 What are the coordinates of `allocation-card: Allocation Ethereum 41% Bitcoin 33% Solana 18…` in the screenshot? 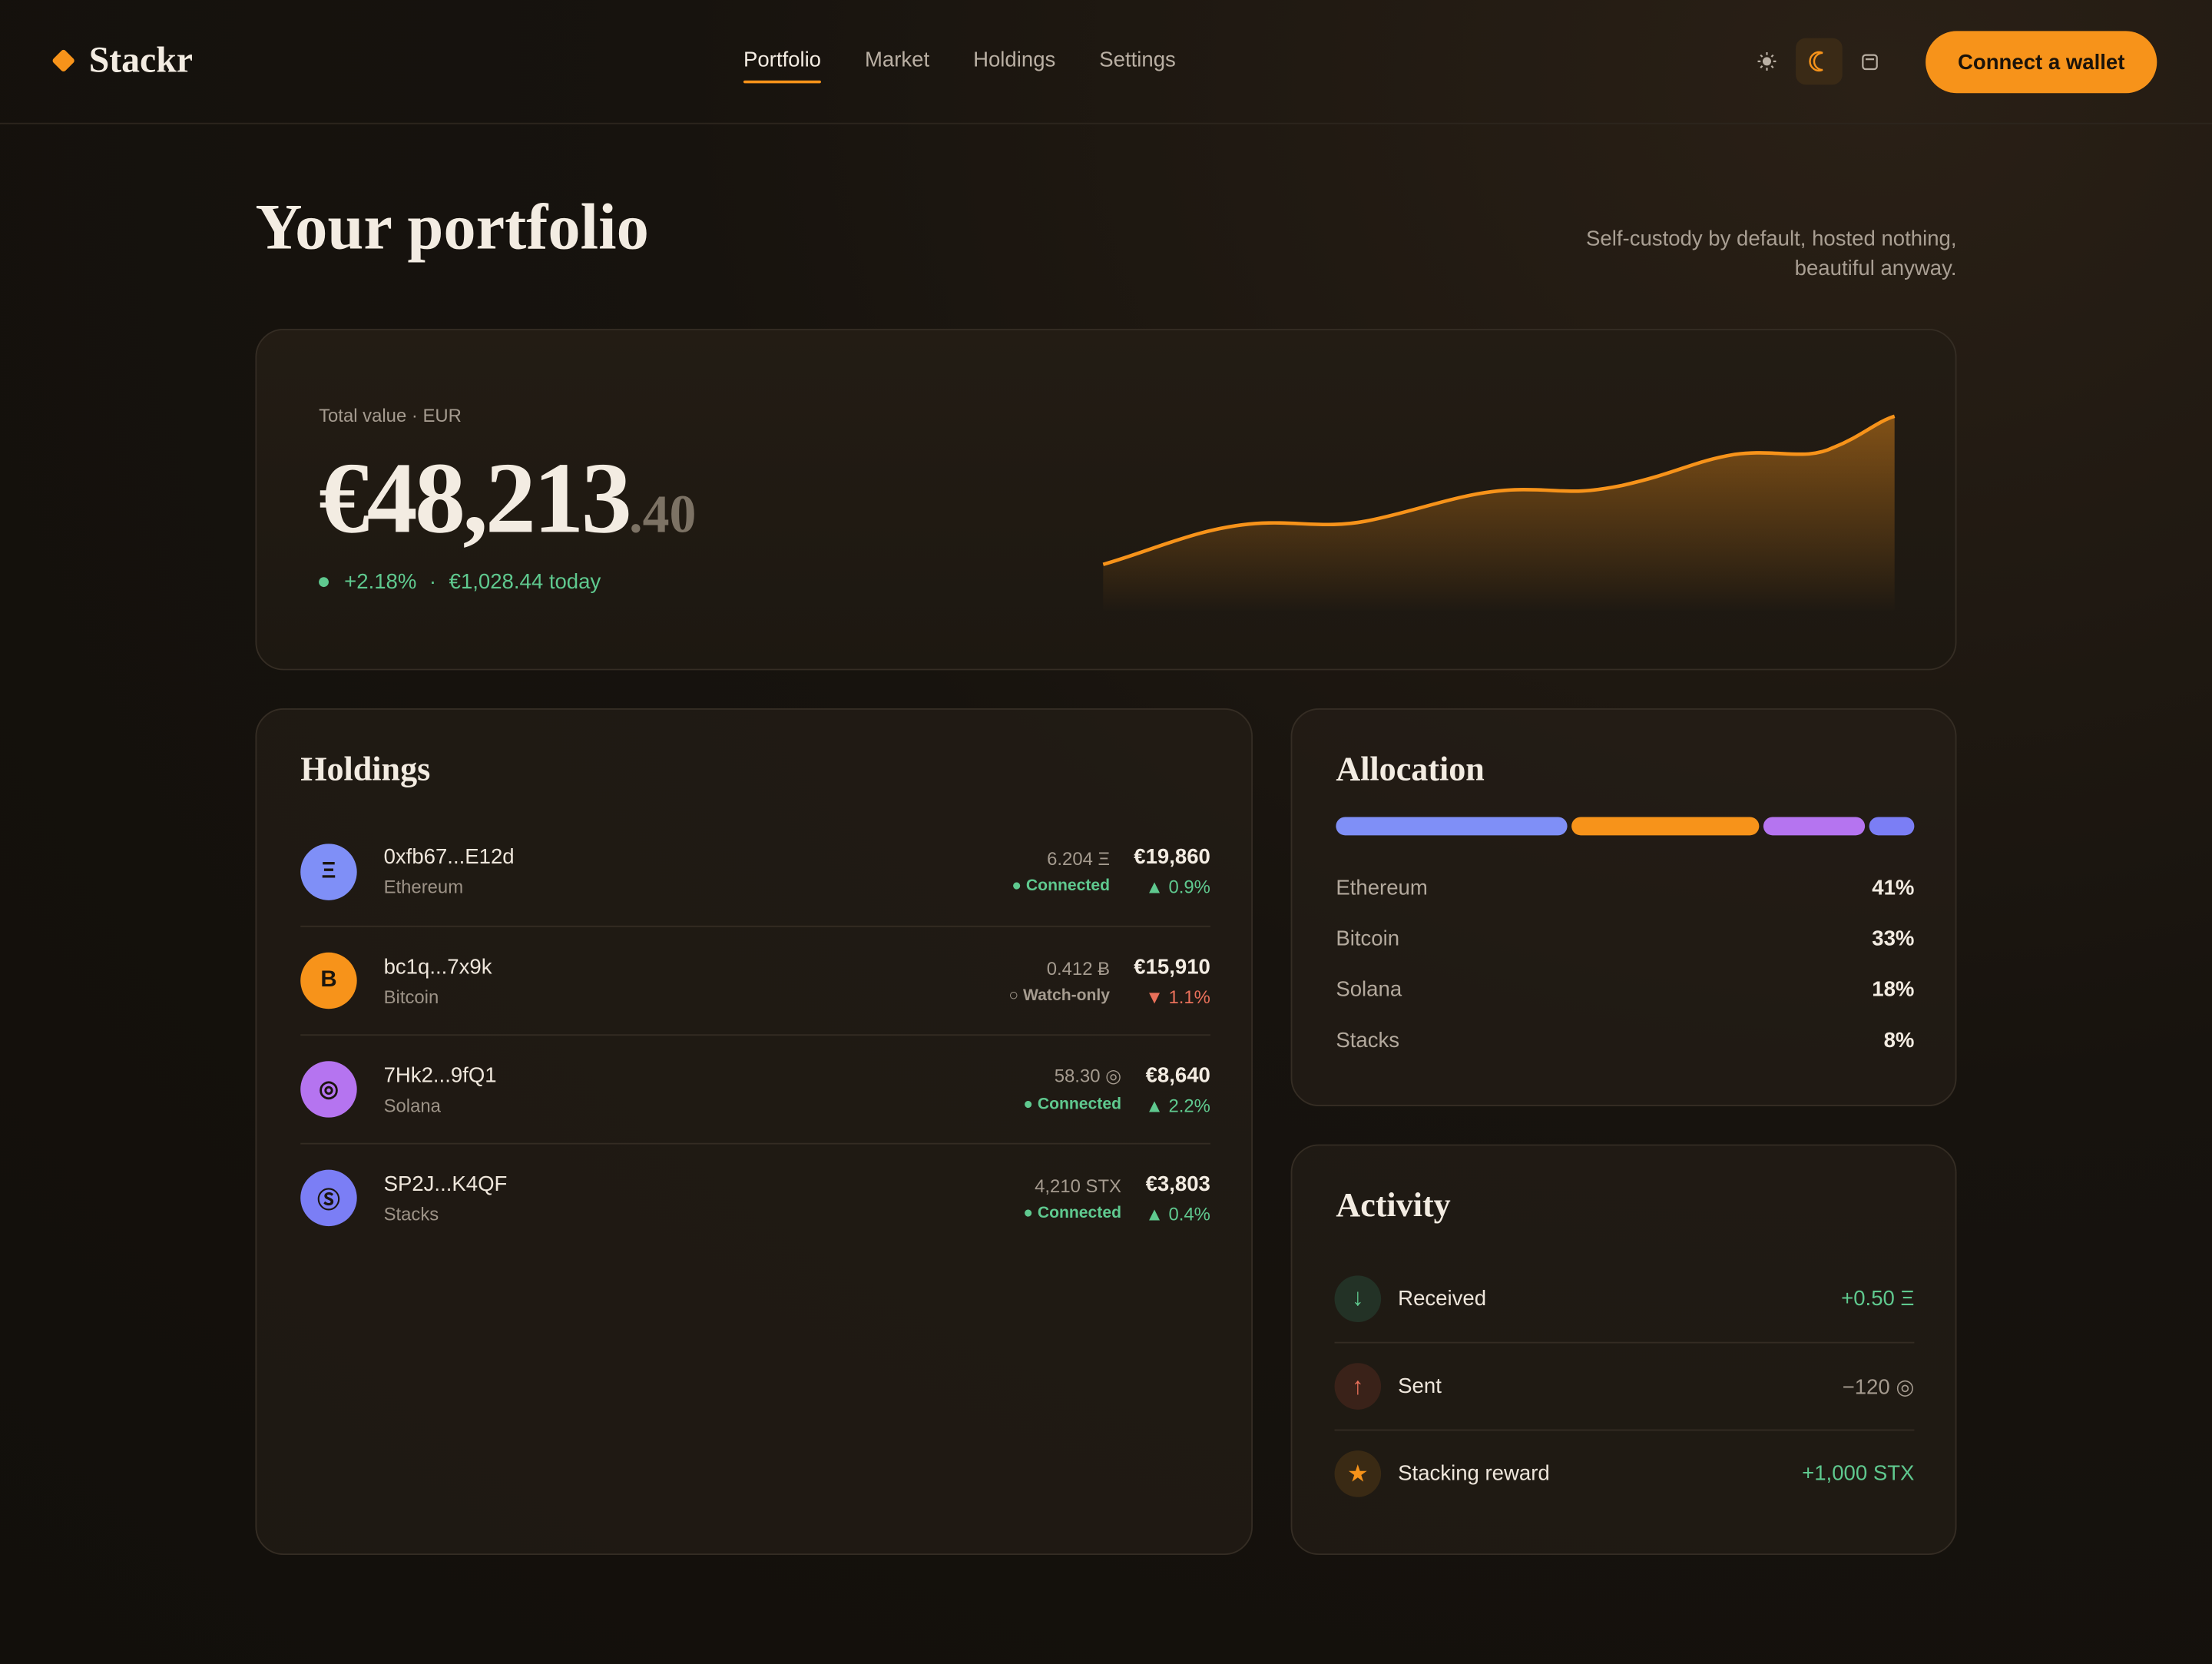 It's located at (1623, 907).